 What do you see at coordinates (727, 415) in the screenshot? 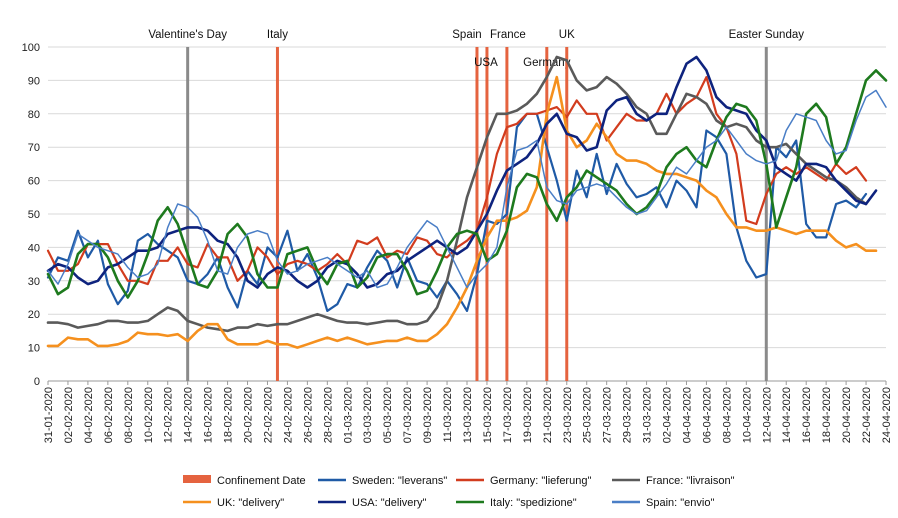
I see `x-tick-label: 08-04-2020` at bounding box center [727, 415].